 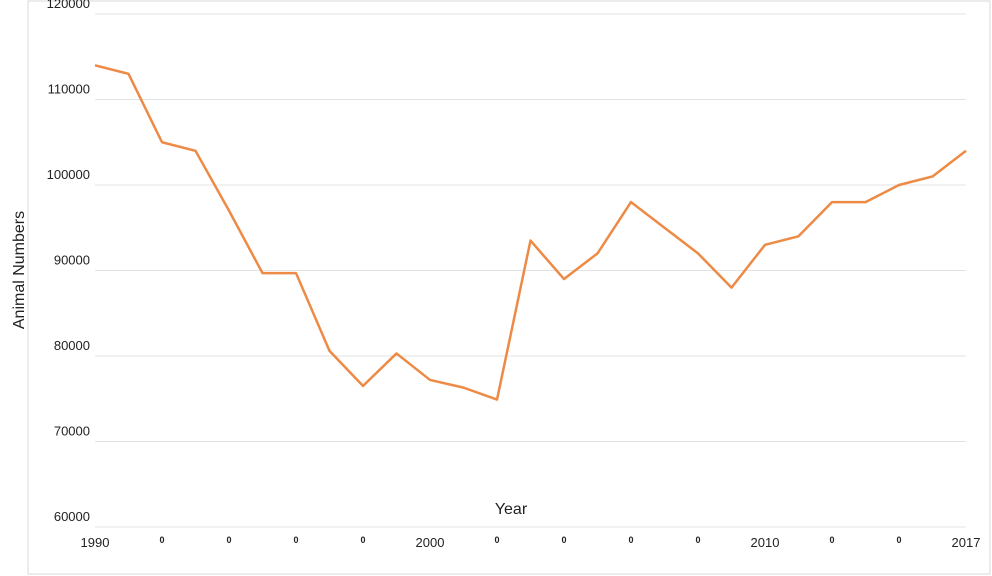 I want to click on x-tick-label: 2010, so click(x=765, y=542).